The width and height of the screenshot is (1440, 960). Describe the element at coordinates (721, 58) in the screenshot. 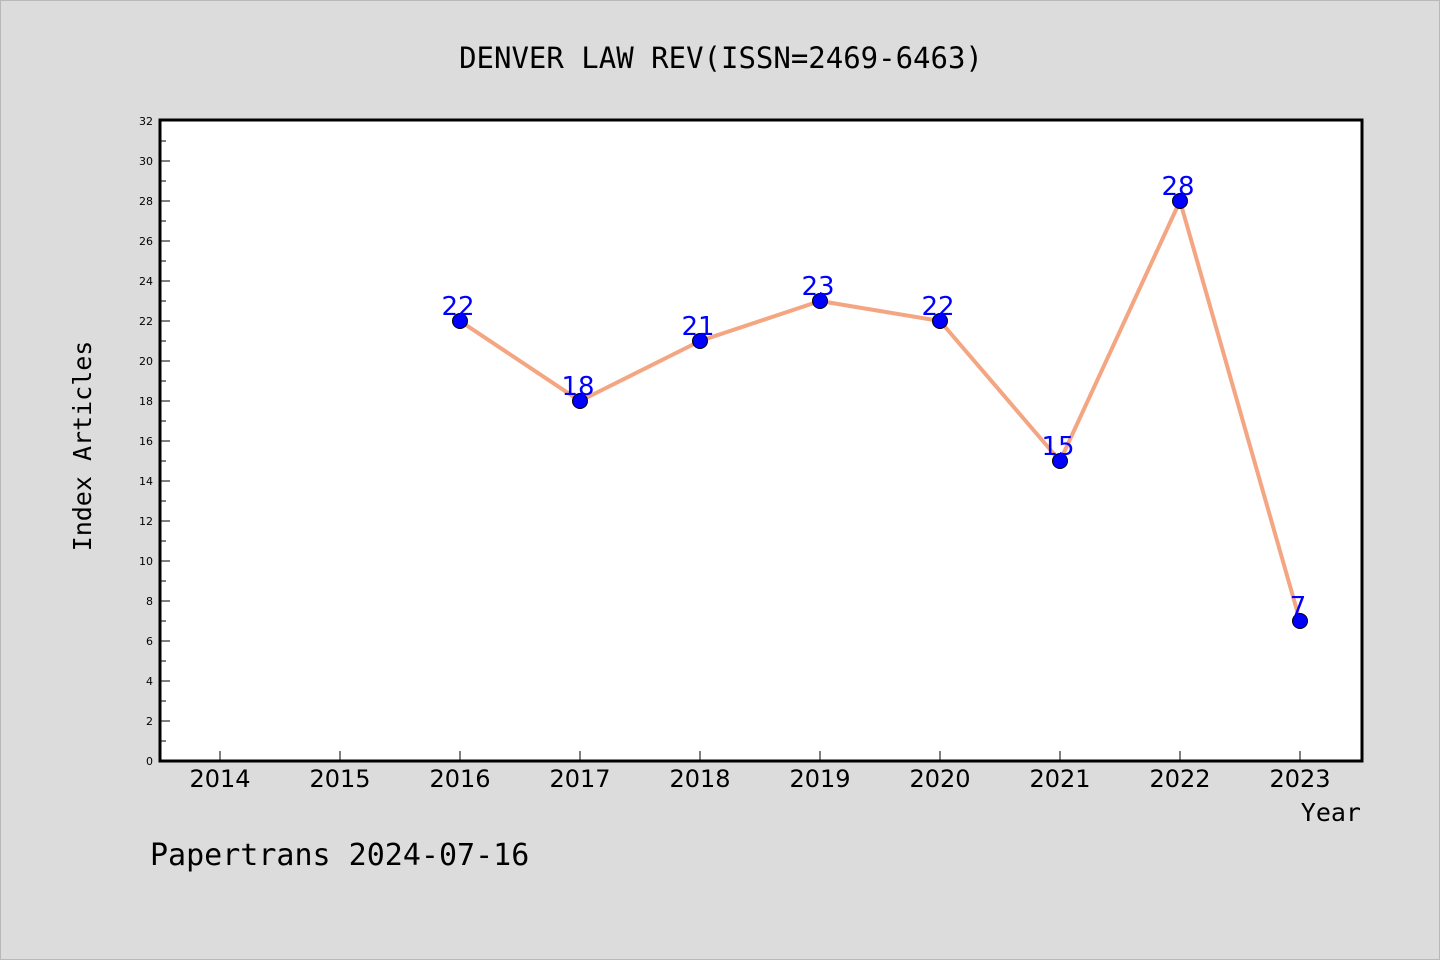

I see `chart-title: DENVER LAW REV(ISSN=2469-6463)` at that location.